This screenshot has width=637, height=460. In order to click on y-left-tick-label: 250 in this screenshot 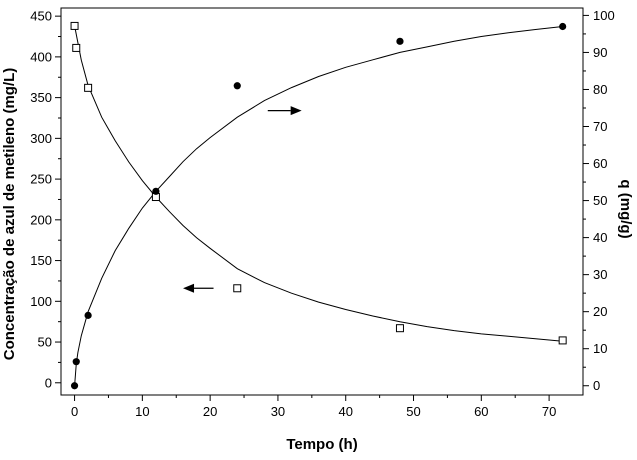, I will do `click(41, 179)`.